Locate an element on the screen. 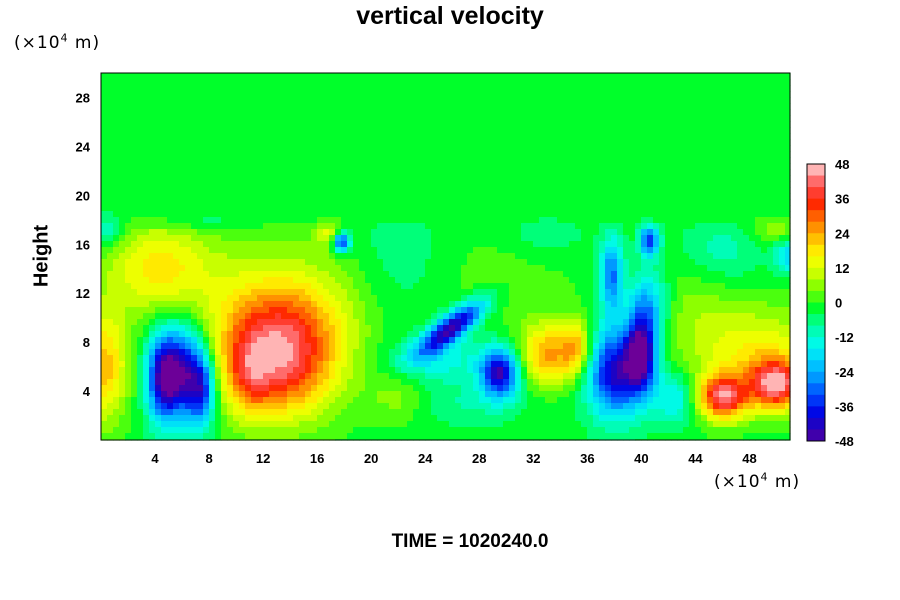 The height and width of the screenshot is (600, 900). x-unit-exponent: 4 is located at coordinates (764, 477).